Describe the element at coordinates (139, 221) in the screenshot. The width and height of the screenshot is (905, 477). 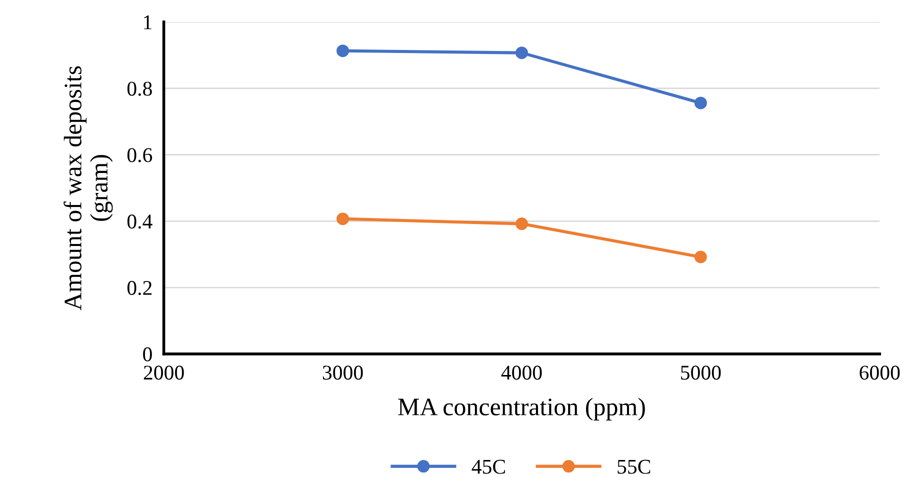
I see `y-tick-label: 0.4` at that location.